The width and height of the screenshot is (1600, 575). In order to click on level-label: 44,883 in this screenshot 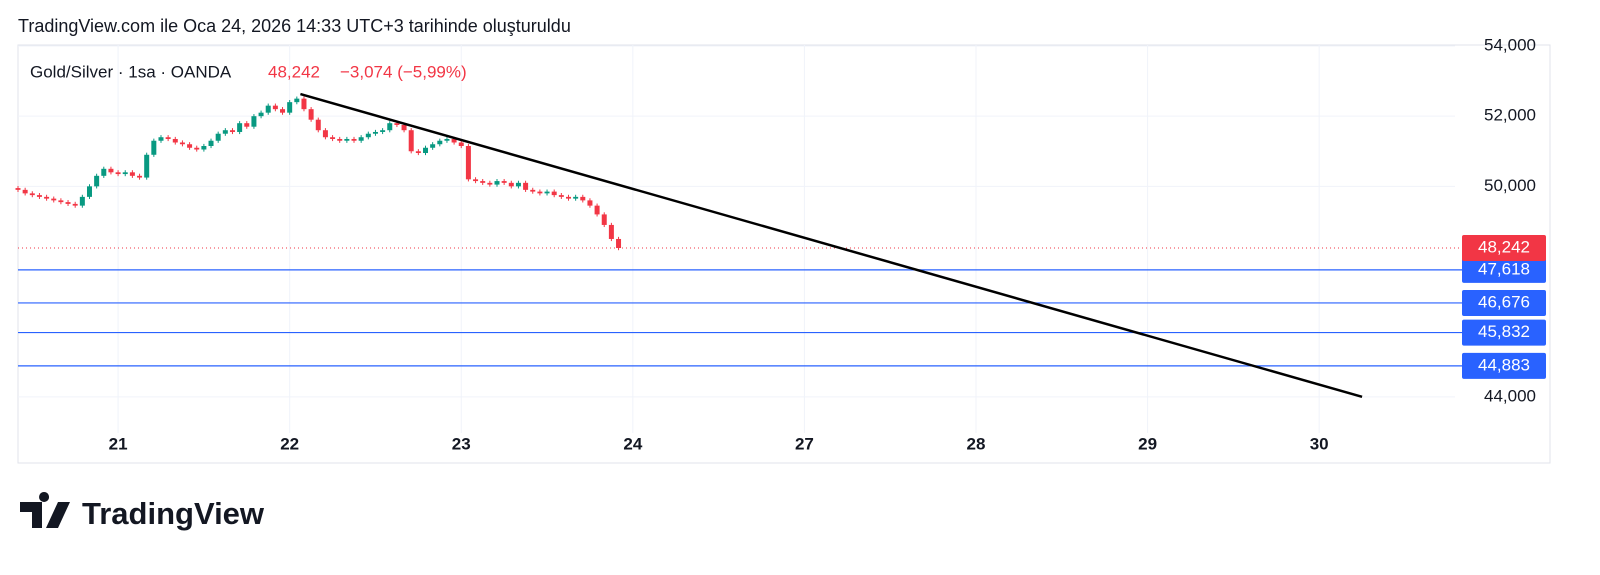, I will do `click(1504, 364)`.